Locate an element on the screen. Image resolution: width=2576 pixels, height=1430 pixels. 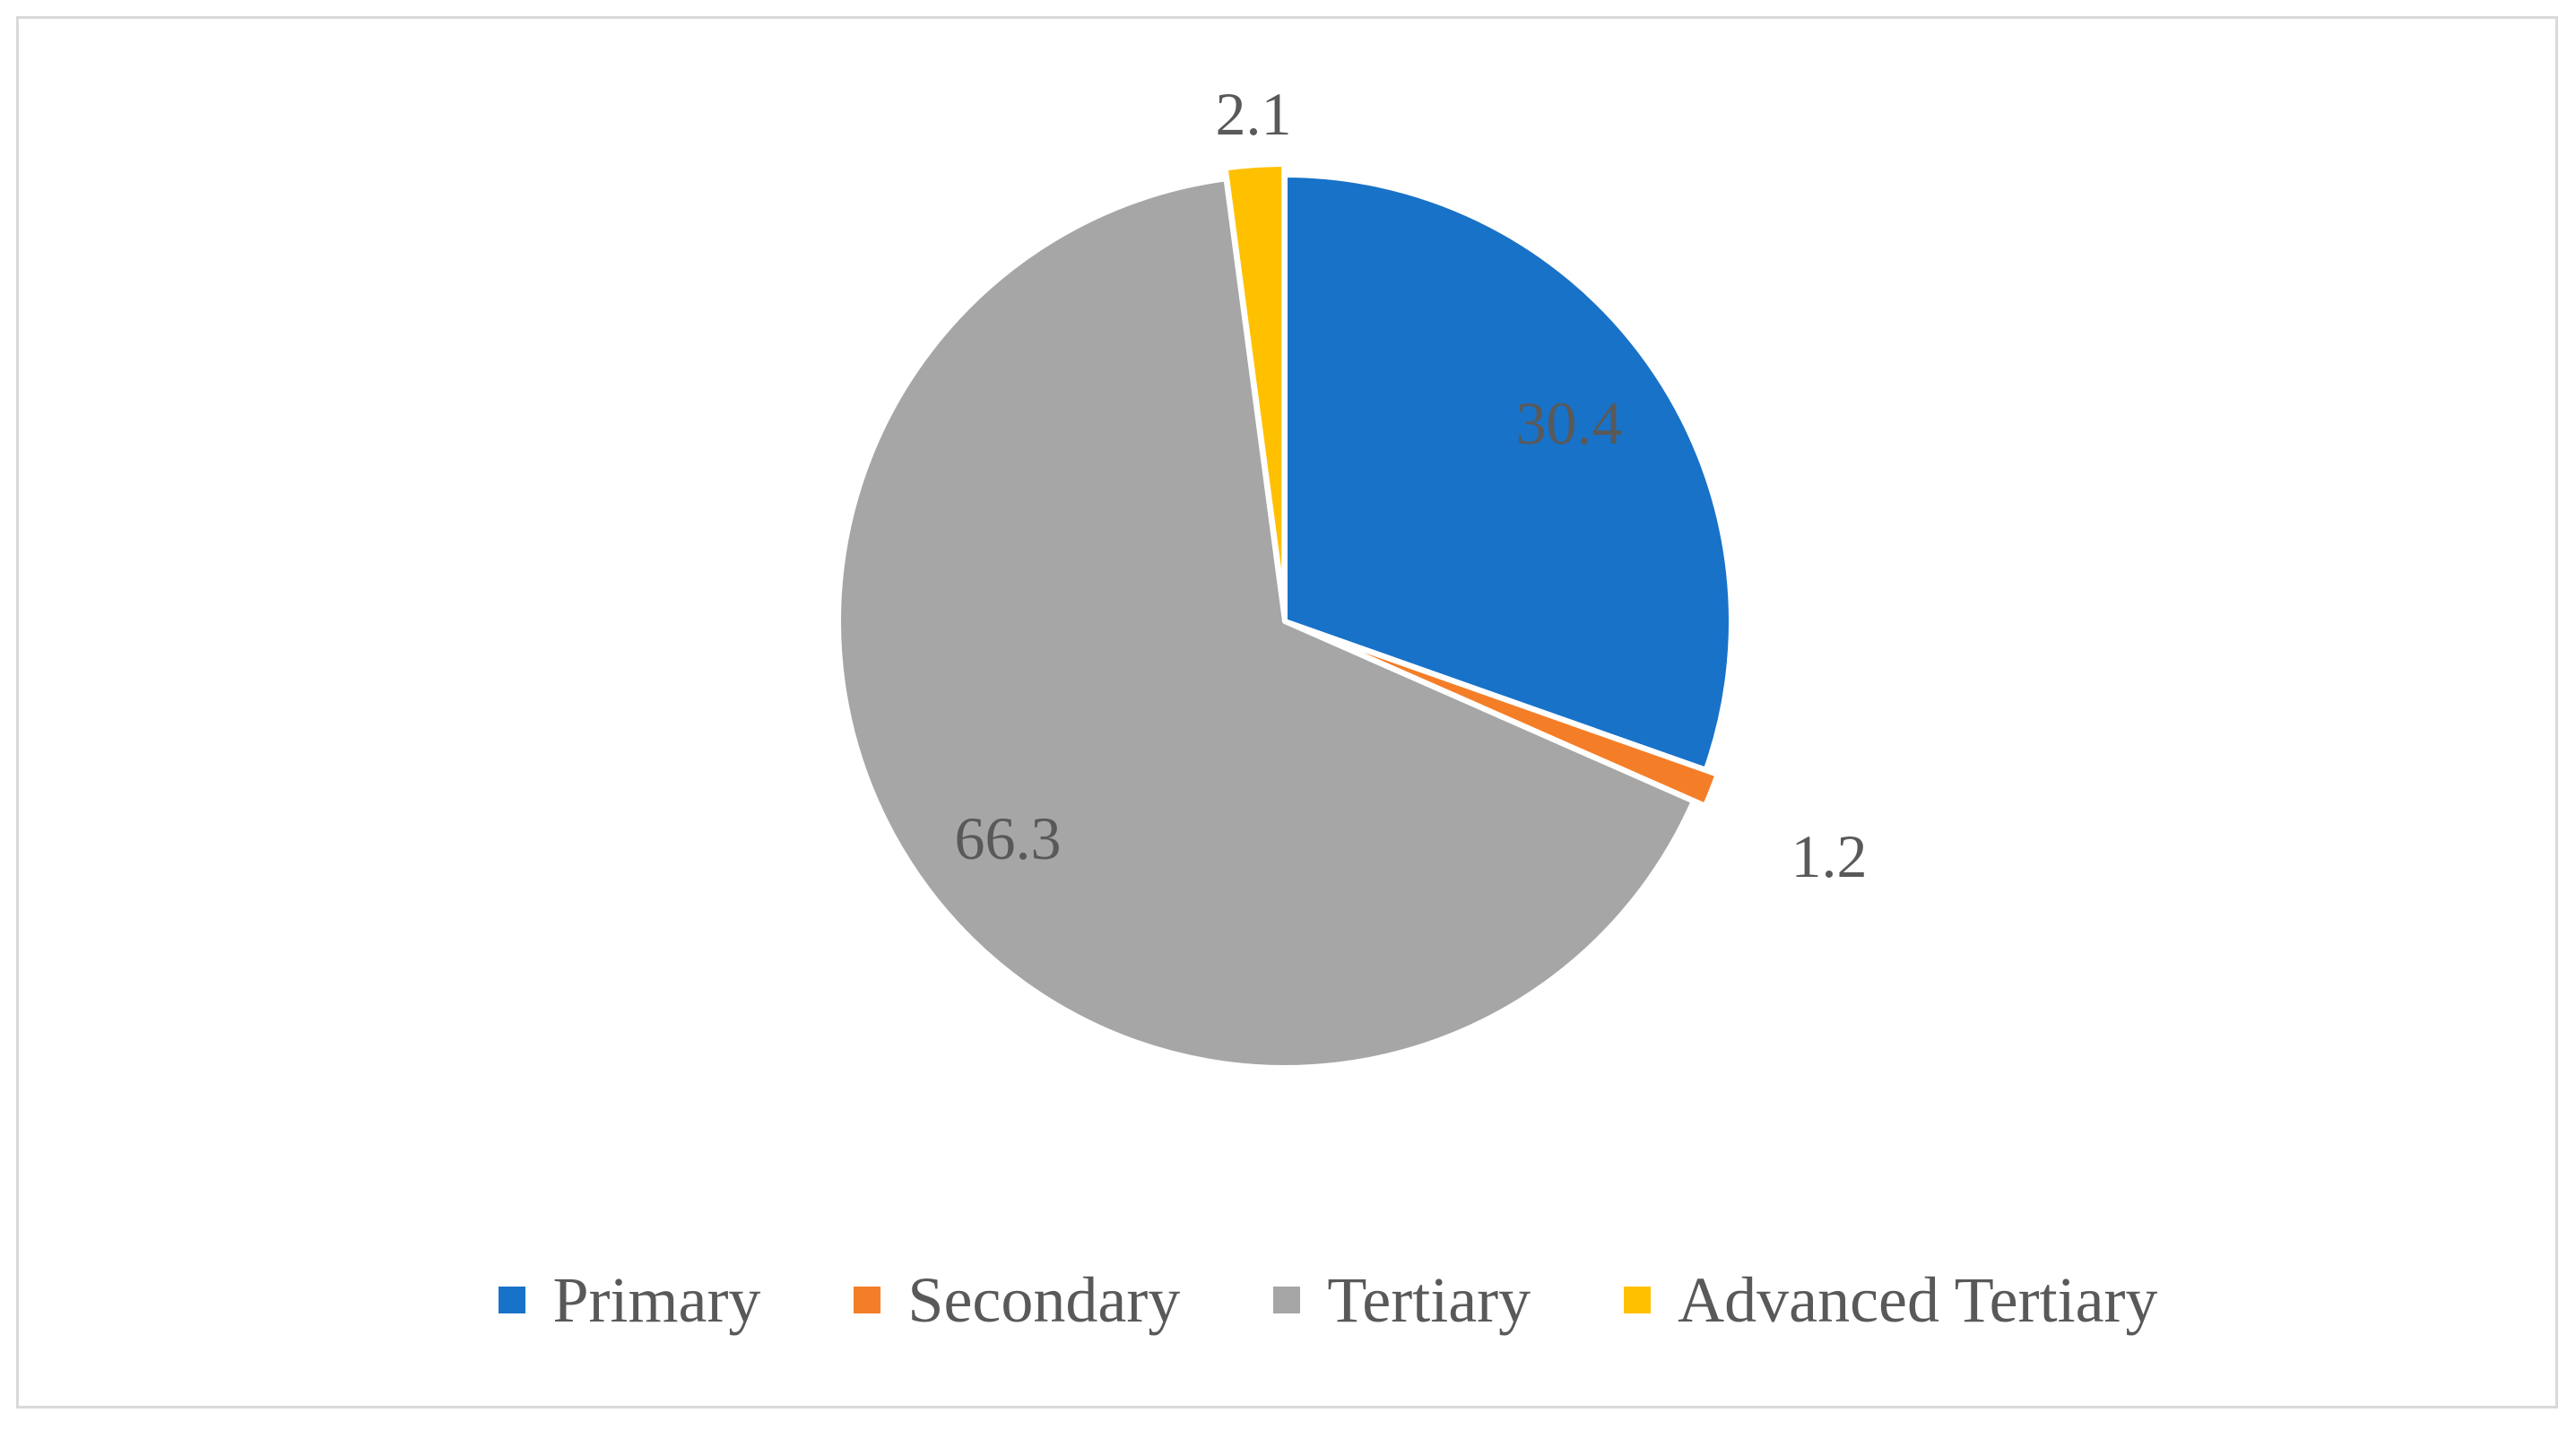
legend-swatch-primary is located at coordinates (512, 1300).